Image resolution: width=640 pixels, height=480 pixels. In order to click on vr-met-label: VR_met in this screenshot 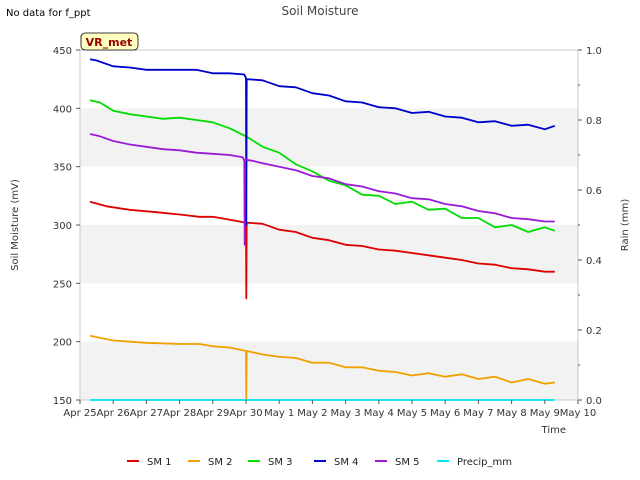, I will do `click(109, 42)`.